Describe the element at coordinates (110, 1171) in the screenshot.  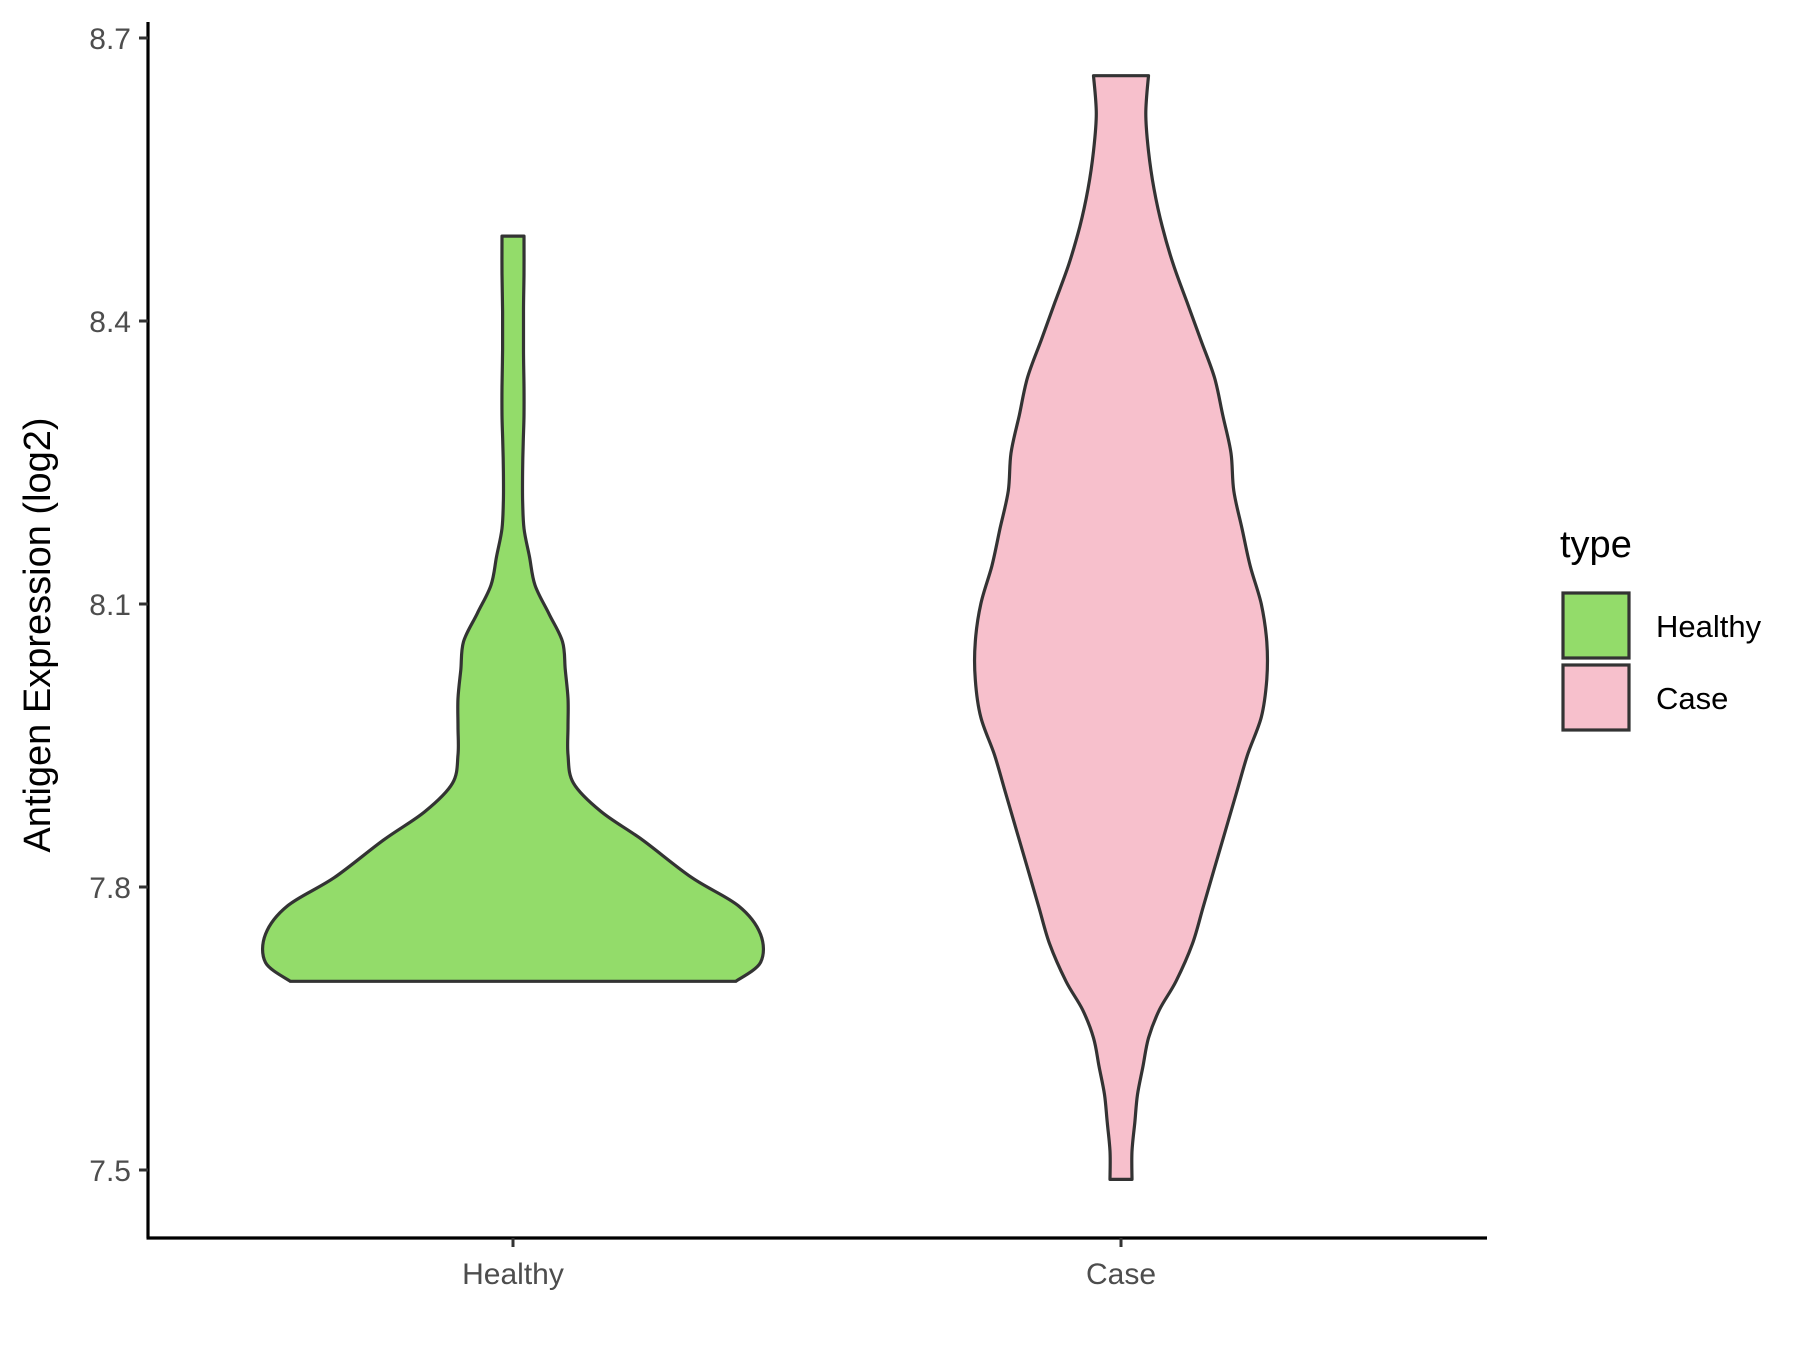
I see `y-tick-label: 7.5` at that location.